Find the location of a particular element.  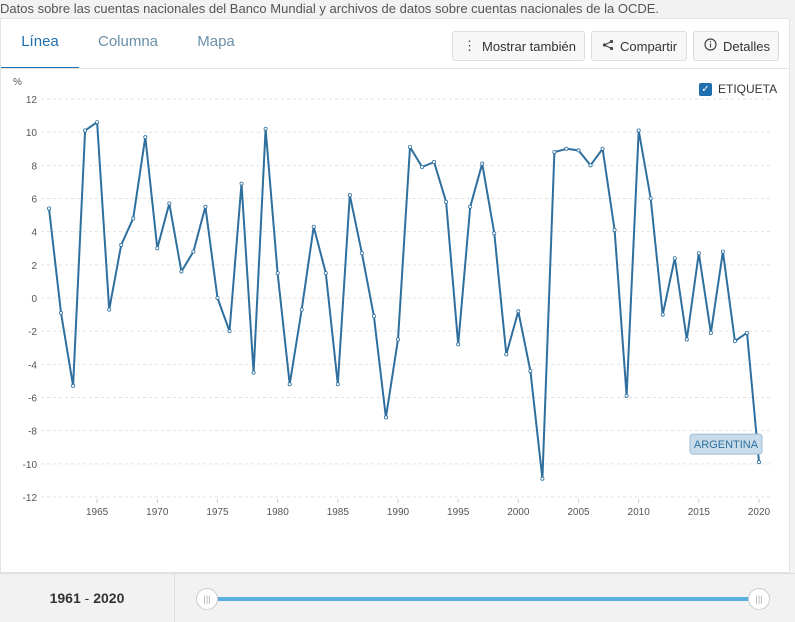

series-end-label: ARGENTINA is located at coordinates (726, 445).